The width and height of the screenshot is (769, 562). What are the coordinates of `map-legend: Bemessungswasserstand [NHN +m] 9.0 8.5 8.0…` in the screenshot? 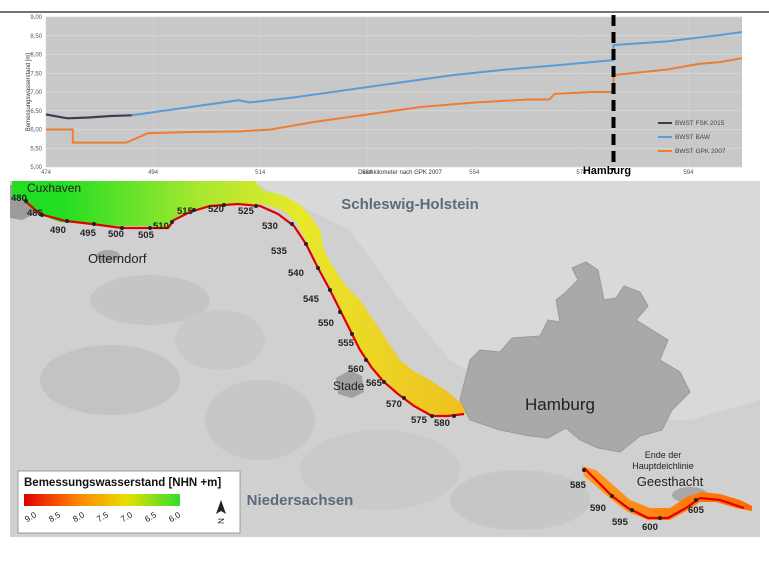 It's located at (129, 502).